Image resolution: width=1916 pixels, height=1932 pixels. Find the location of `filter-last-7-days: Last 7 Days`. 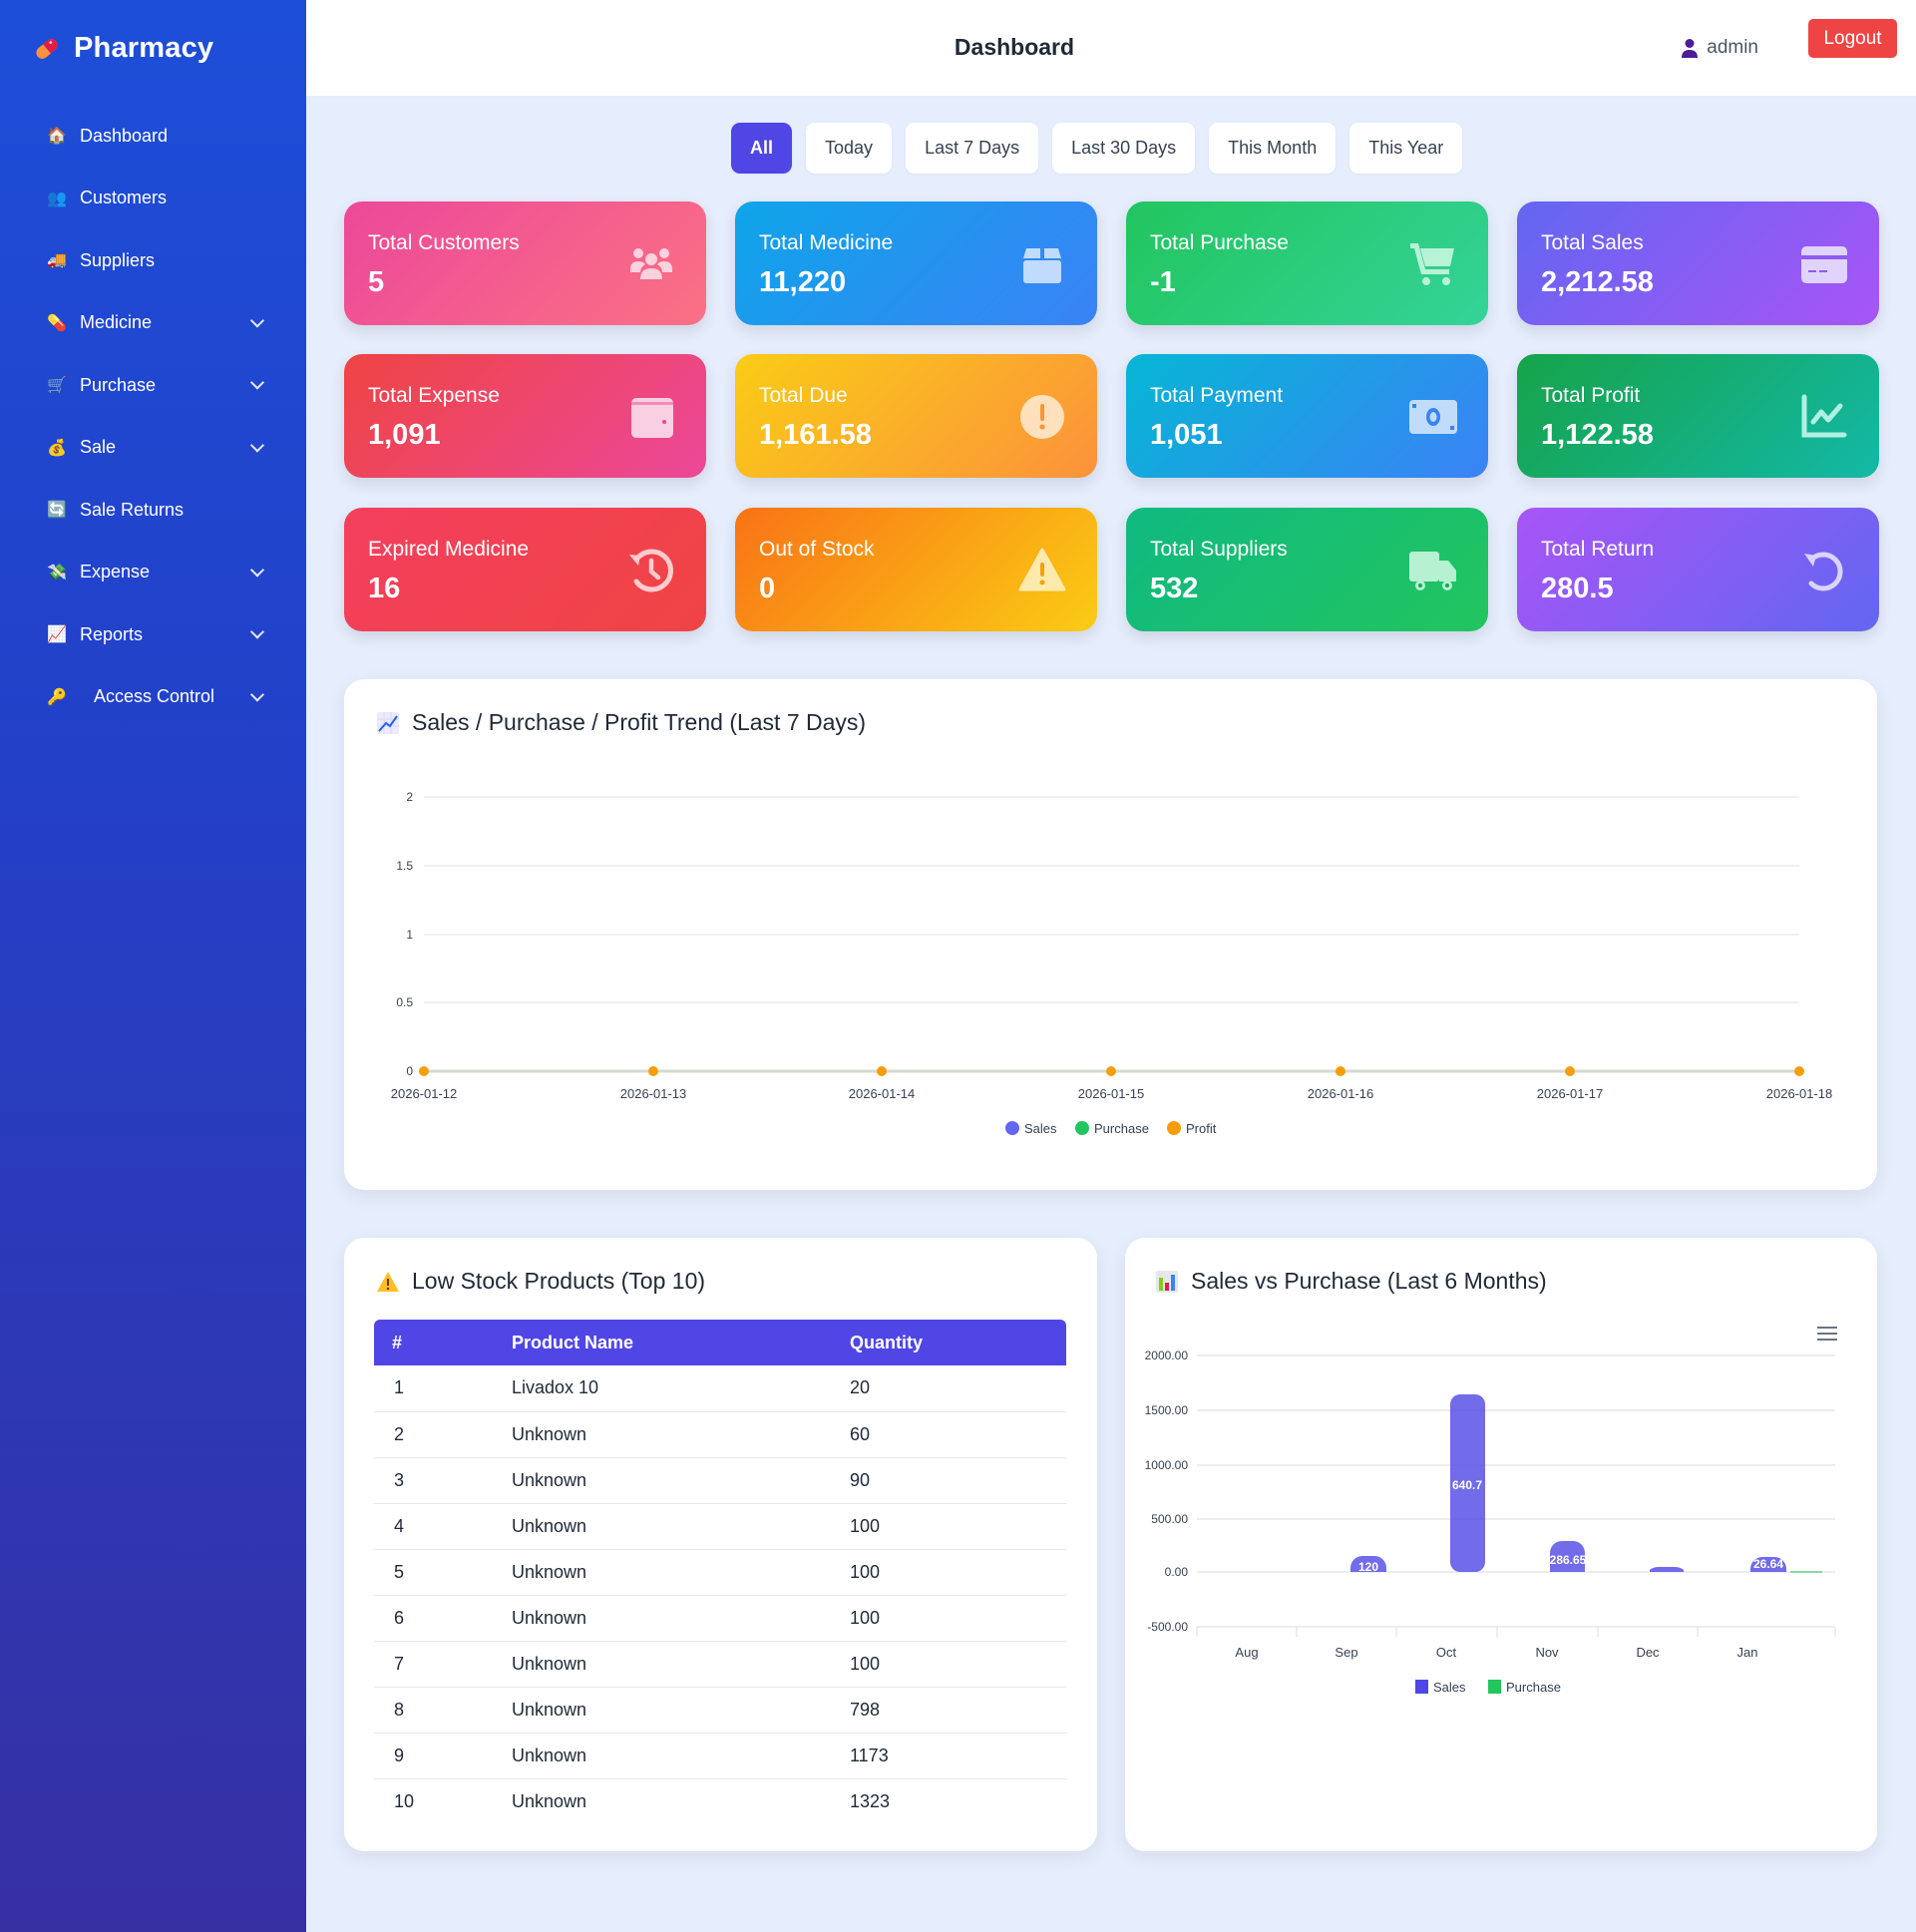

filter-last-7-days: Last 7 Days is located at coordinates (972, 149).